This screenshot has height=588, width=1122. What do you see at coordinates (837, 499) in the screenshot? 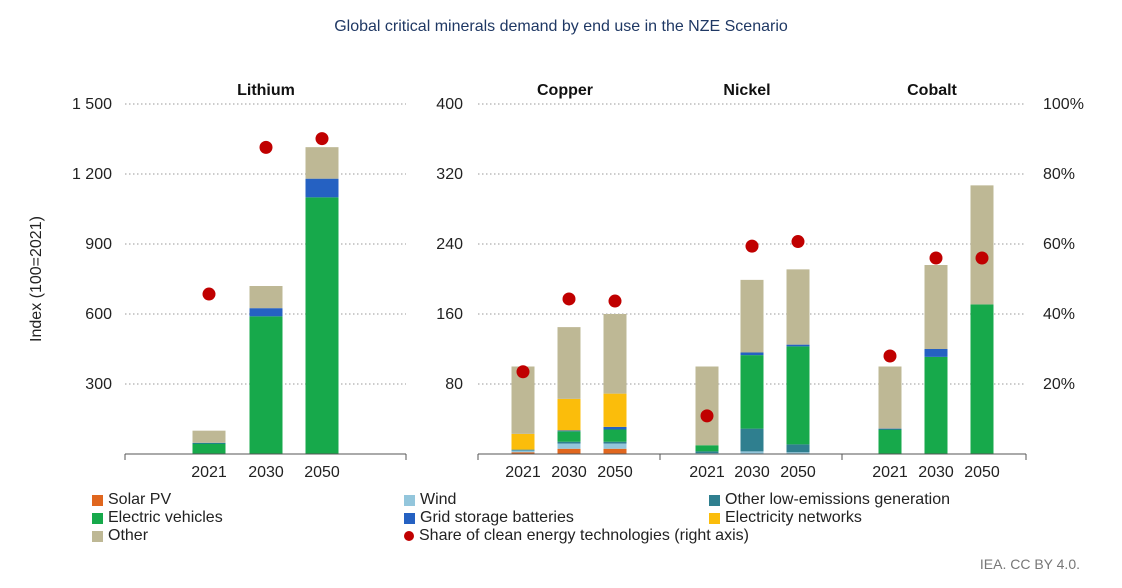
I see `legend-label-other-low-emissions: Other low-emissions generation` at bounding box center [837, 499].